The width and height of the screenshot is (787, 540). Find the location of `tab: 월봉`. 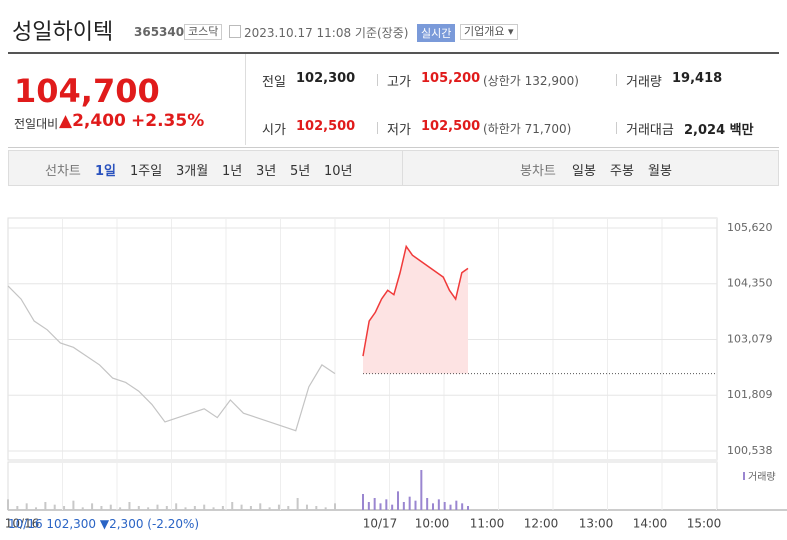

tab: 월봉 is located at coordinates (660, 171).